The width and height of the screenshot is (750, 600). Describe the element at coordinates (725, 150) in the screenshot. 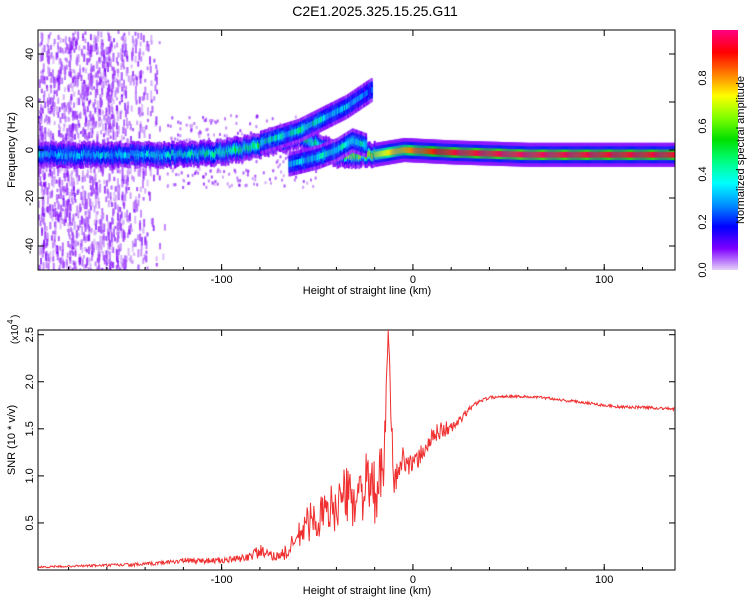

I see `colorbar` at that location.